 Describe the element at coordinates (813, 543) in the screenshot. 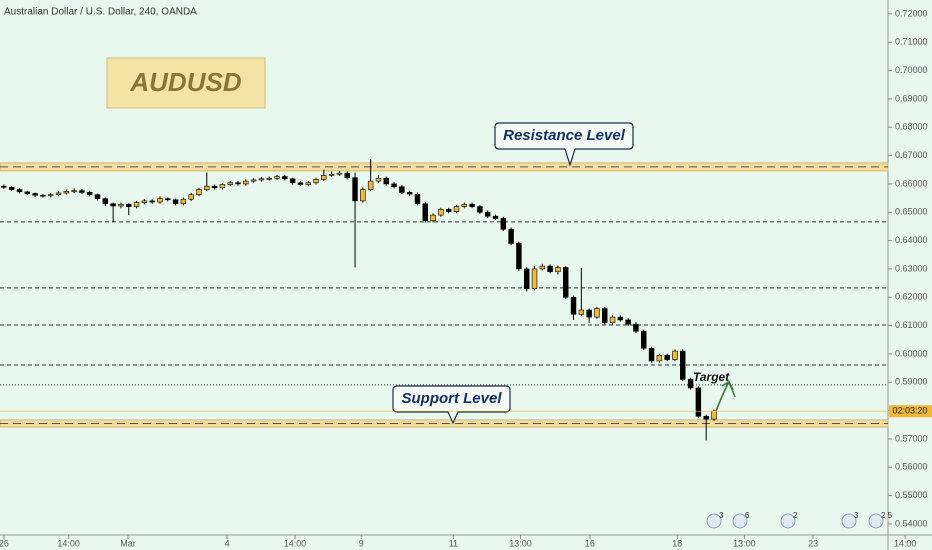

I see `x-tick-label: 23` at that location.